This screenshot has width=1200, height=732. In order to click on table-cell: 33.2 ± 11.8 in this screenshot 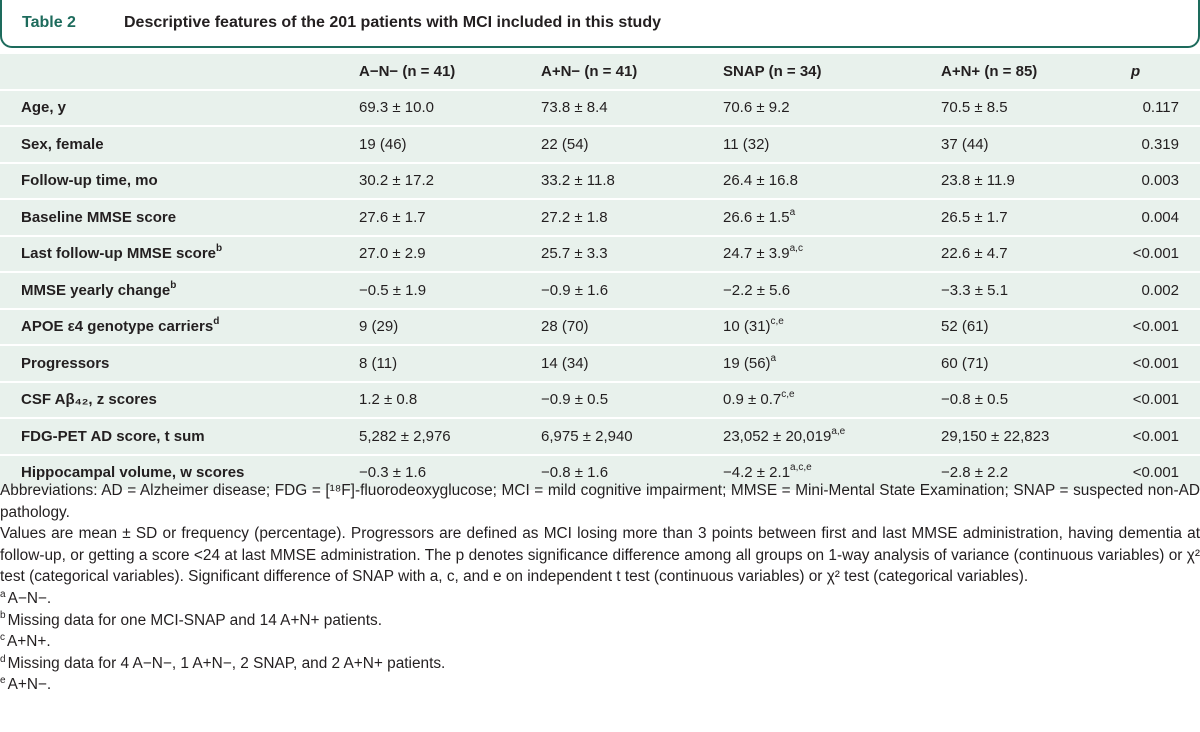, I will do `click(632, 181)`.